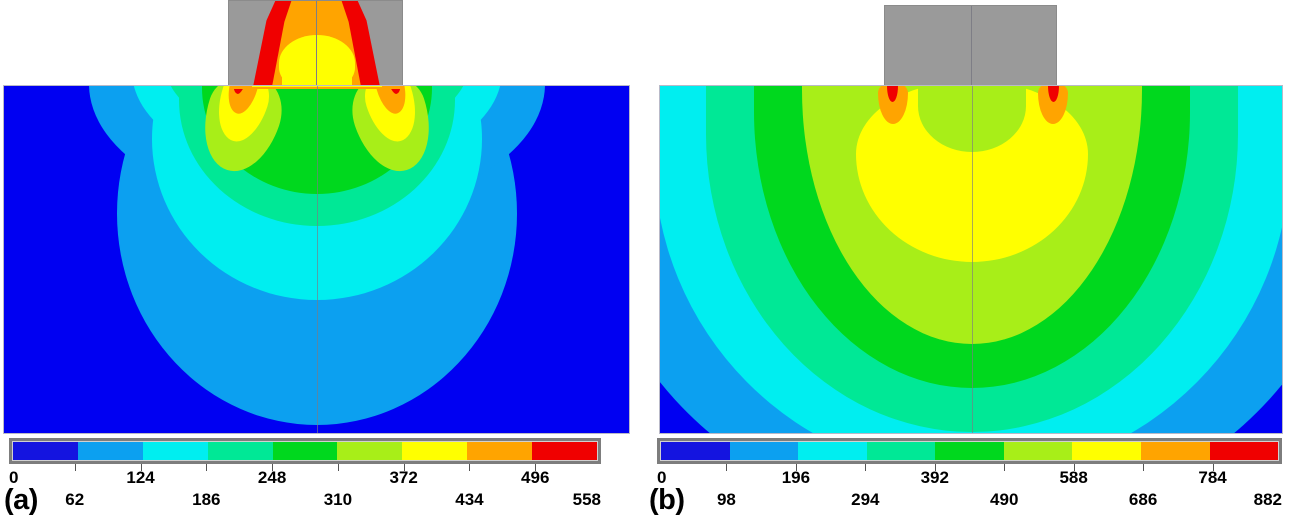 The image size is (1289, 519). Describe the element at coordinates (535, 477) in the screenshot. I see `colorbar-tick-label: 496` at that location.